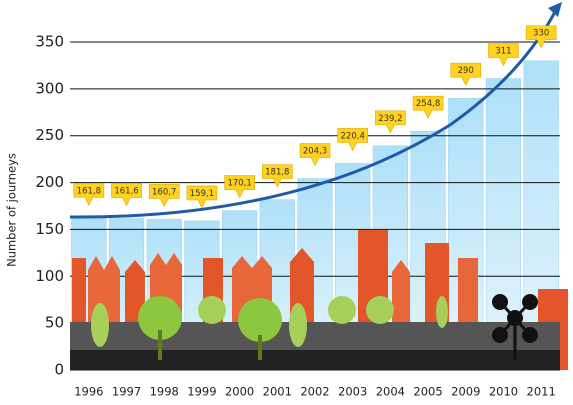 This screenshot has width=573, height=405. I want to click on y-tick-label: 0, so click(59, 370).